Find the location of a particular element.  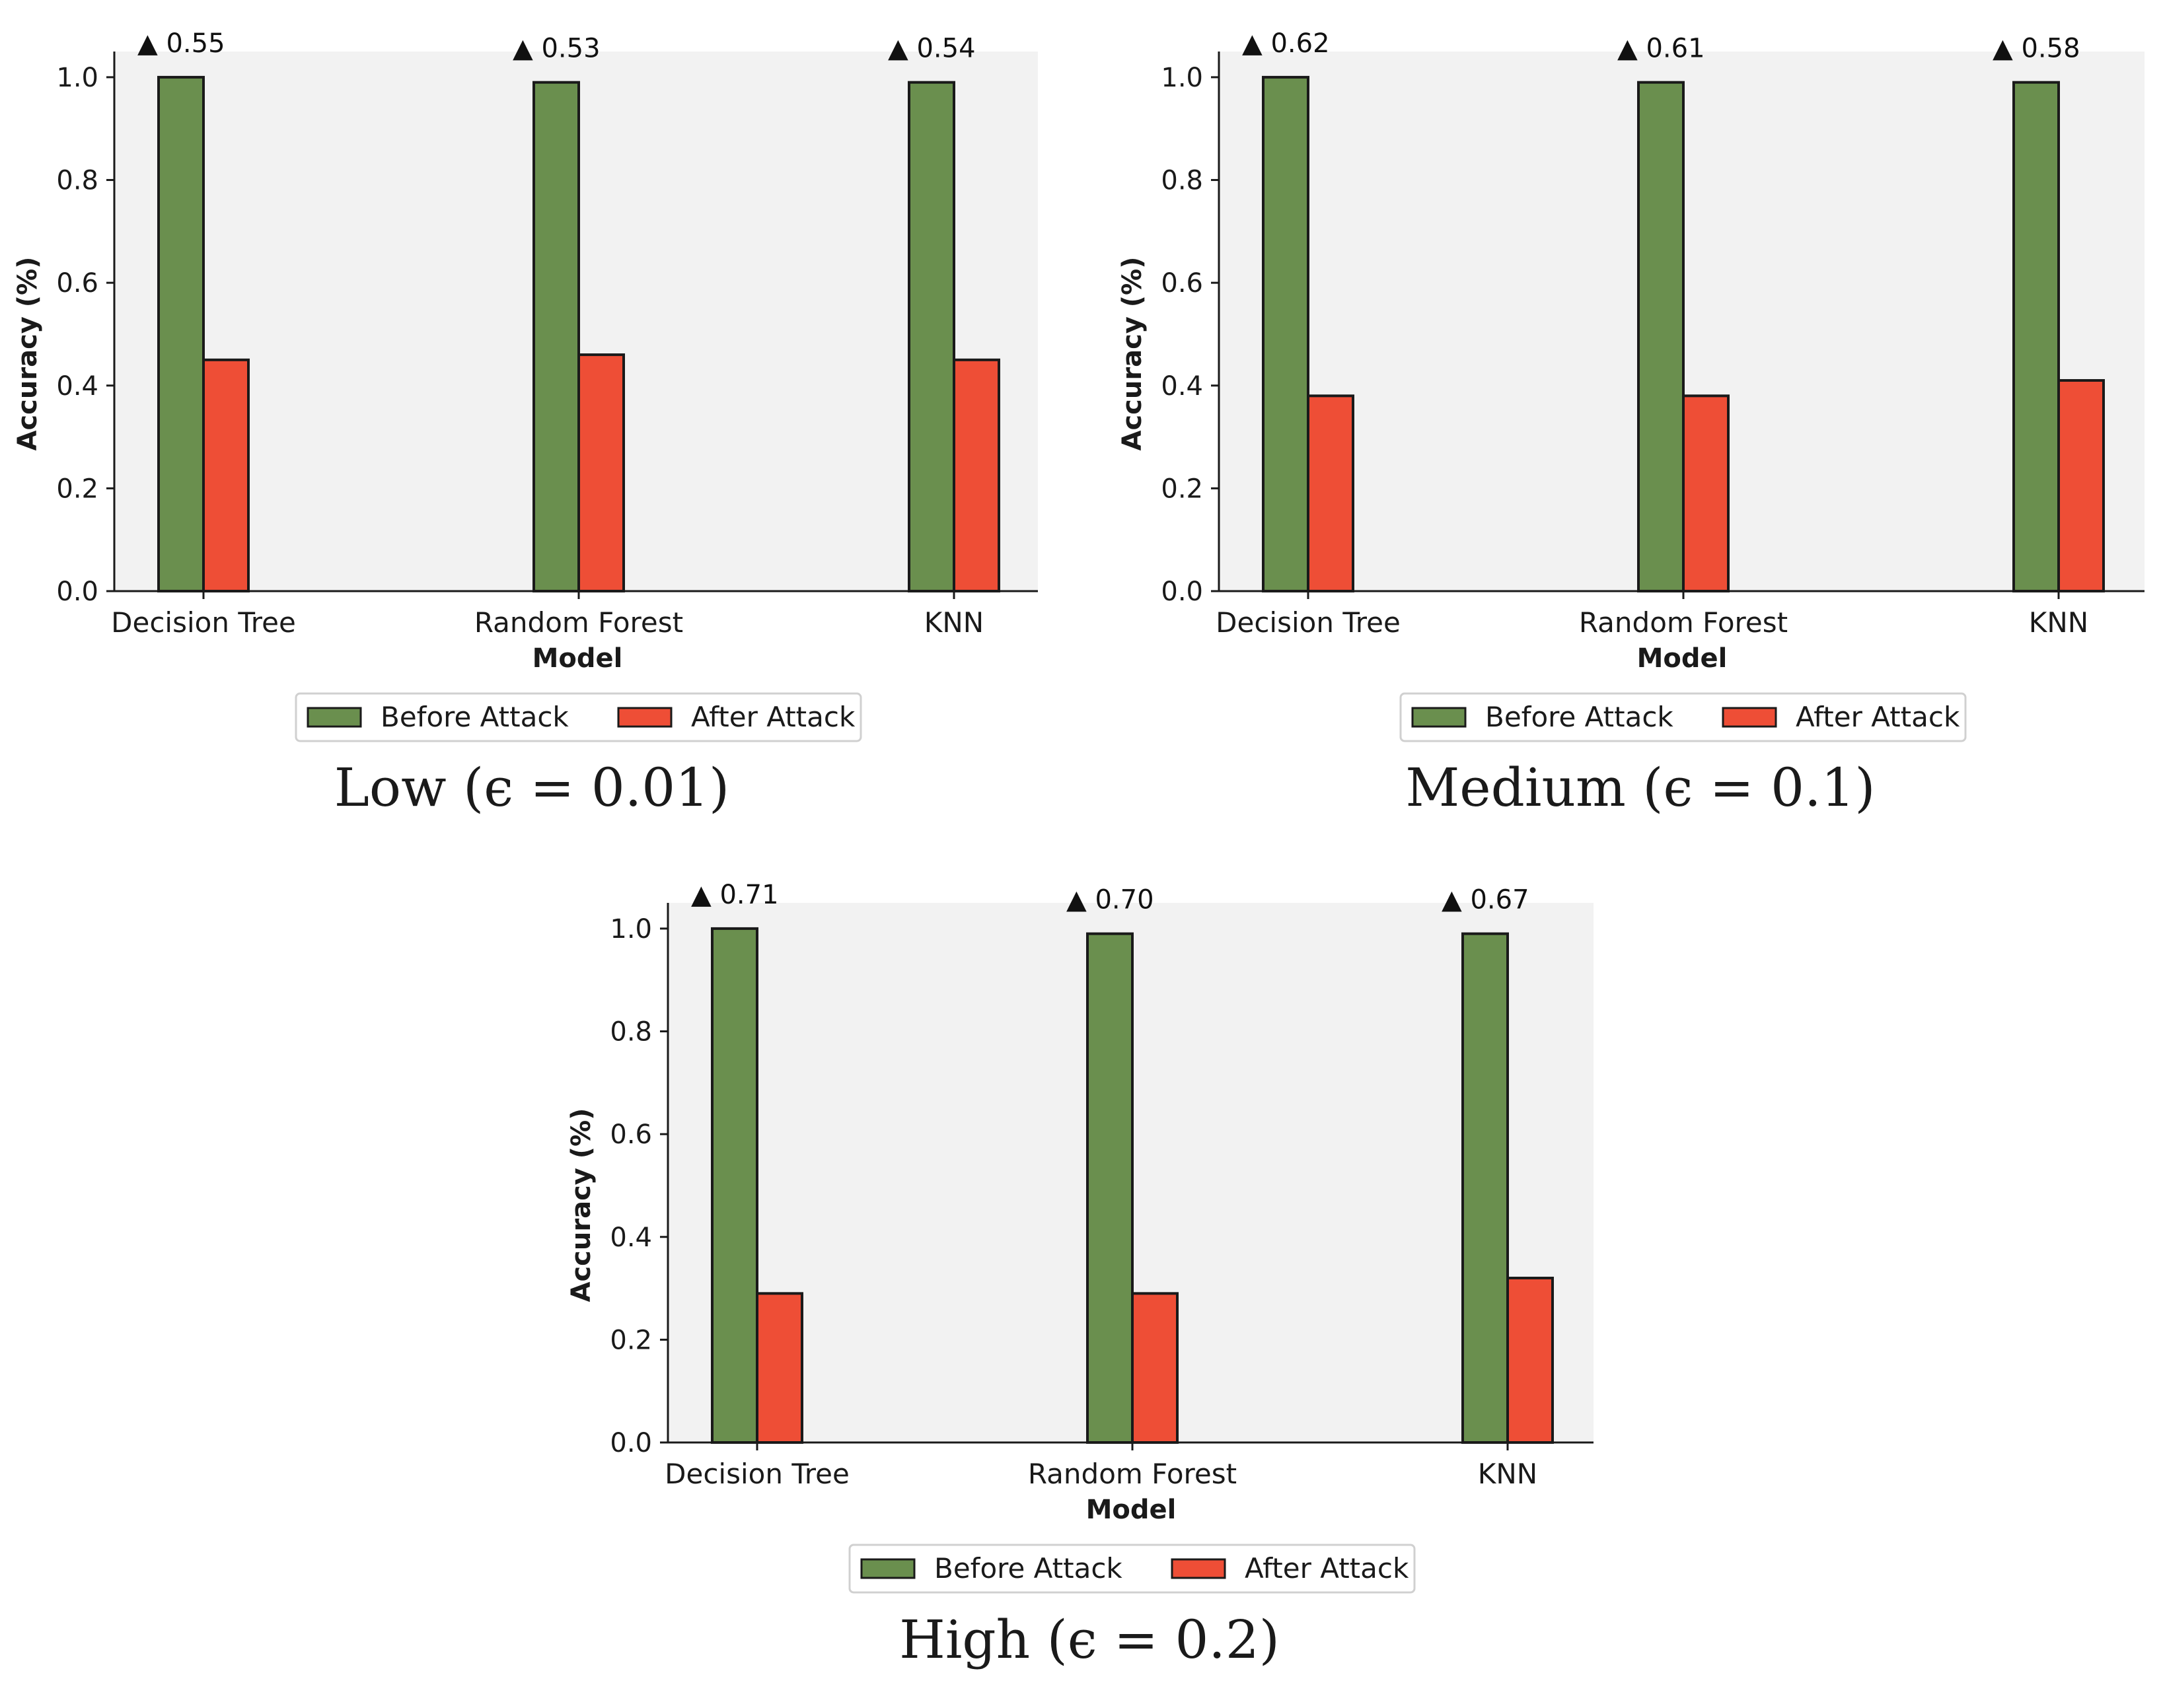

data-label-1: ▲ 0.53 is located at coordinates (557, 49).